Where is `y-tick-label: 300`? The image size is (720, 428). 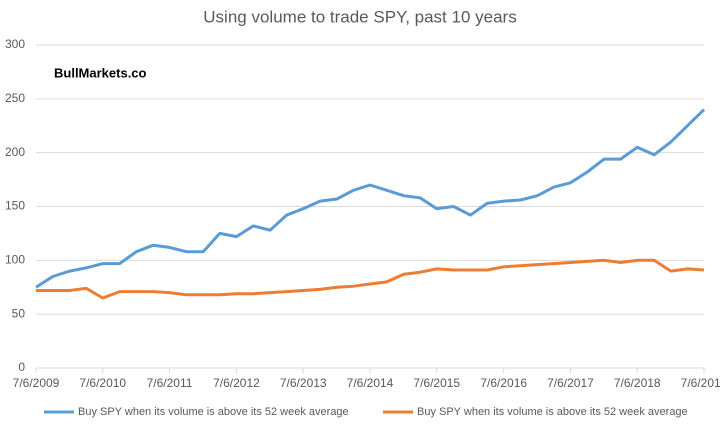
y-tick-label: 300 is located at coordinates (15, 44).